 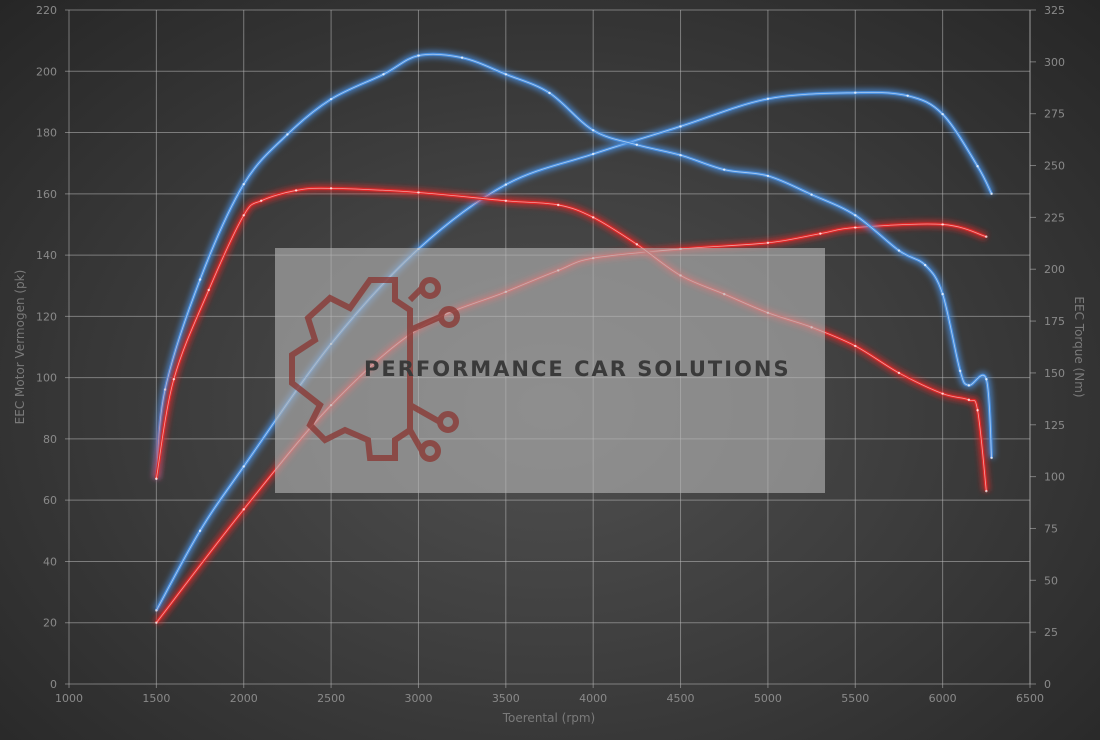 I want to click on y2-axis-ticks: 0 25 50 75 100 125 150 175 200 225 250 275 300 325, so click(x=1054, y=347).